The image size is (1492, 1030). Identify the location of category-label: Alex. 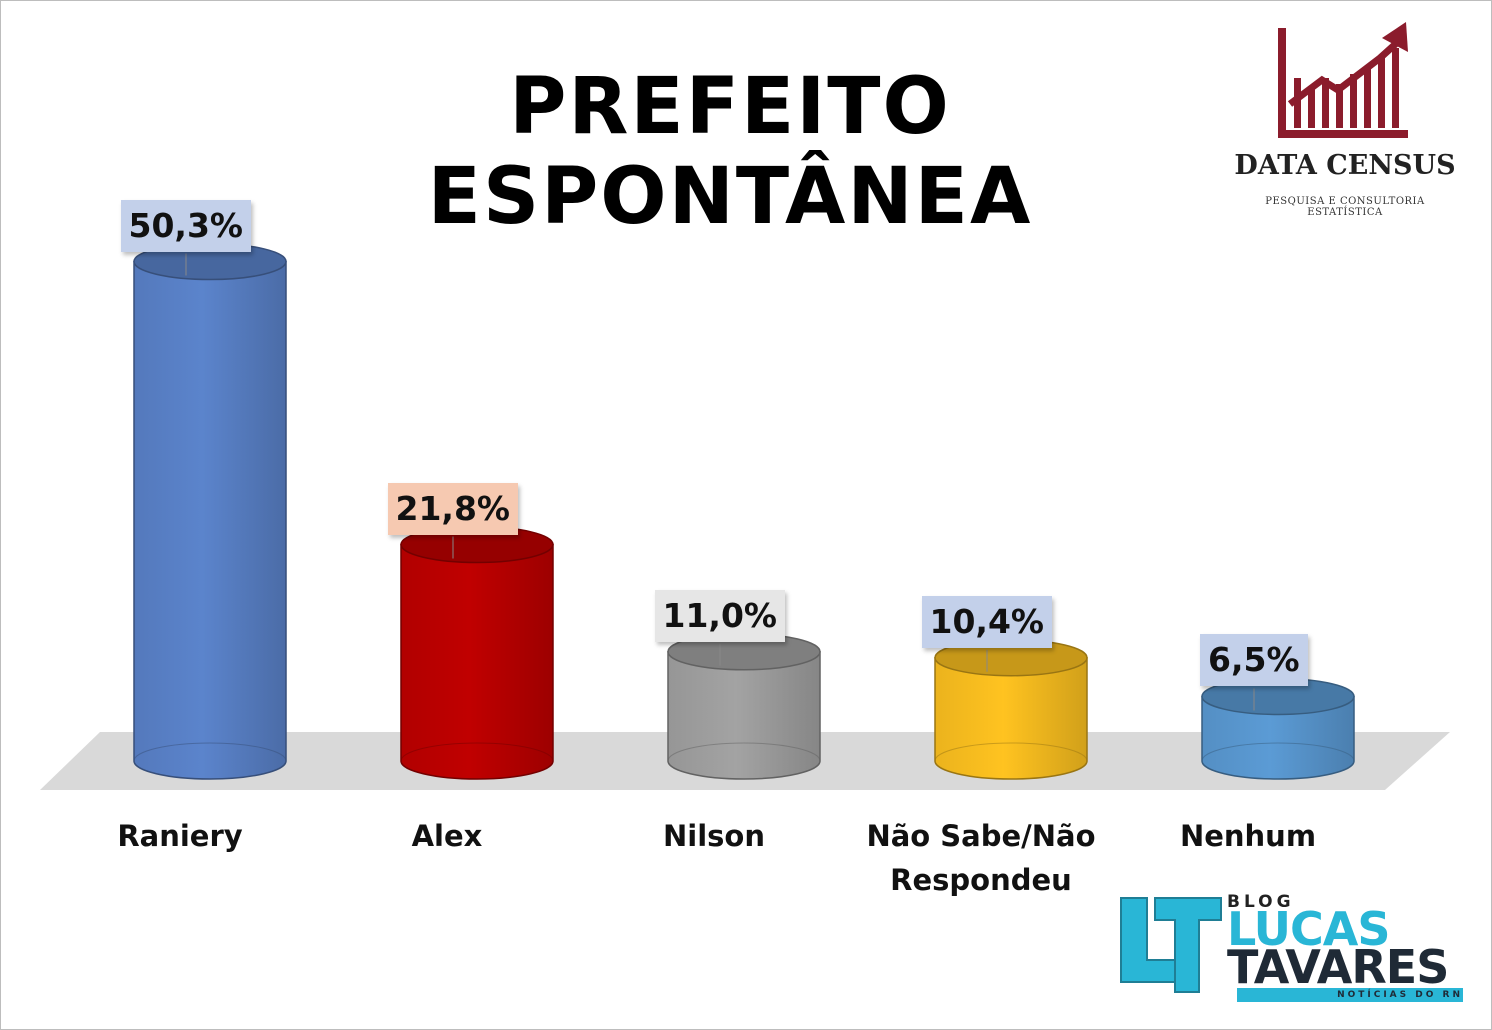
(447, 836).